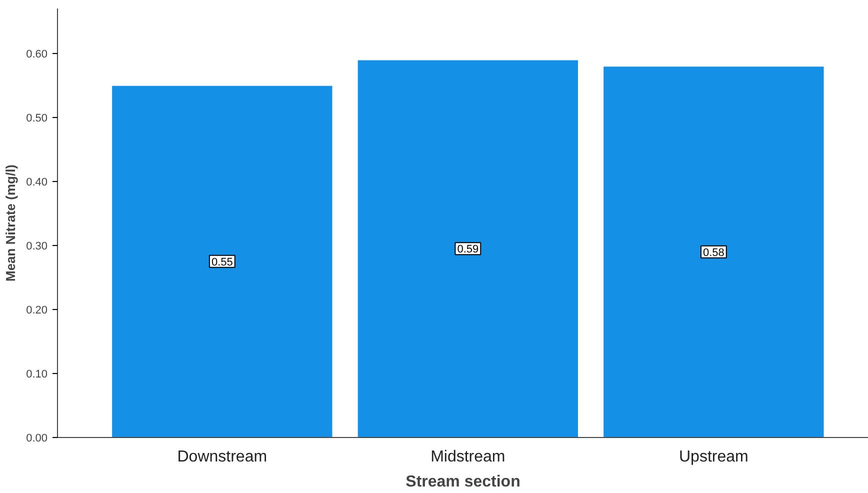 The image size is (868, 493). I want to click on data-label: 0.55, so click(222, 262).